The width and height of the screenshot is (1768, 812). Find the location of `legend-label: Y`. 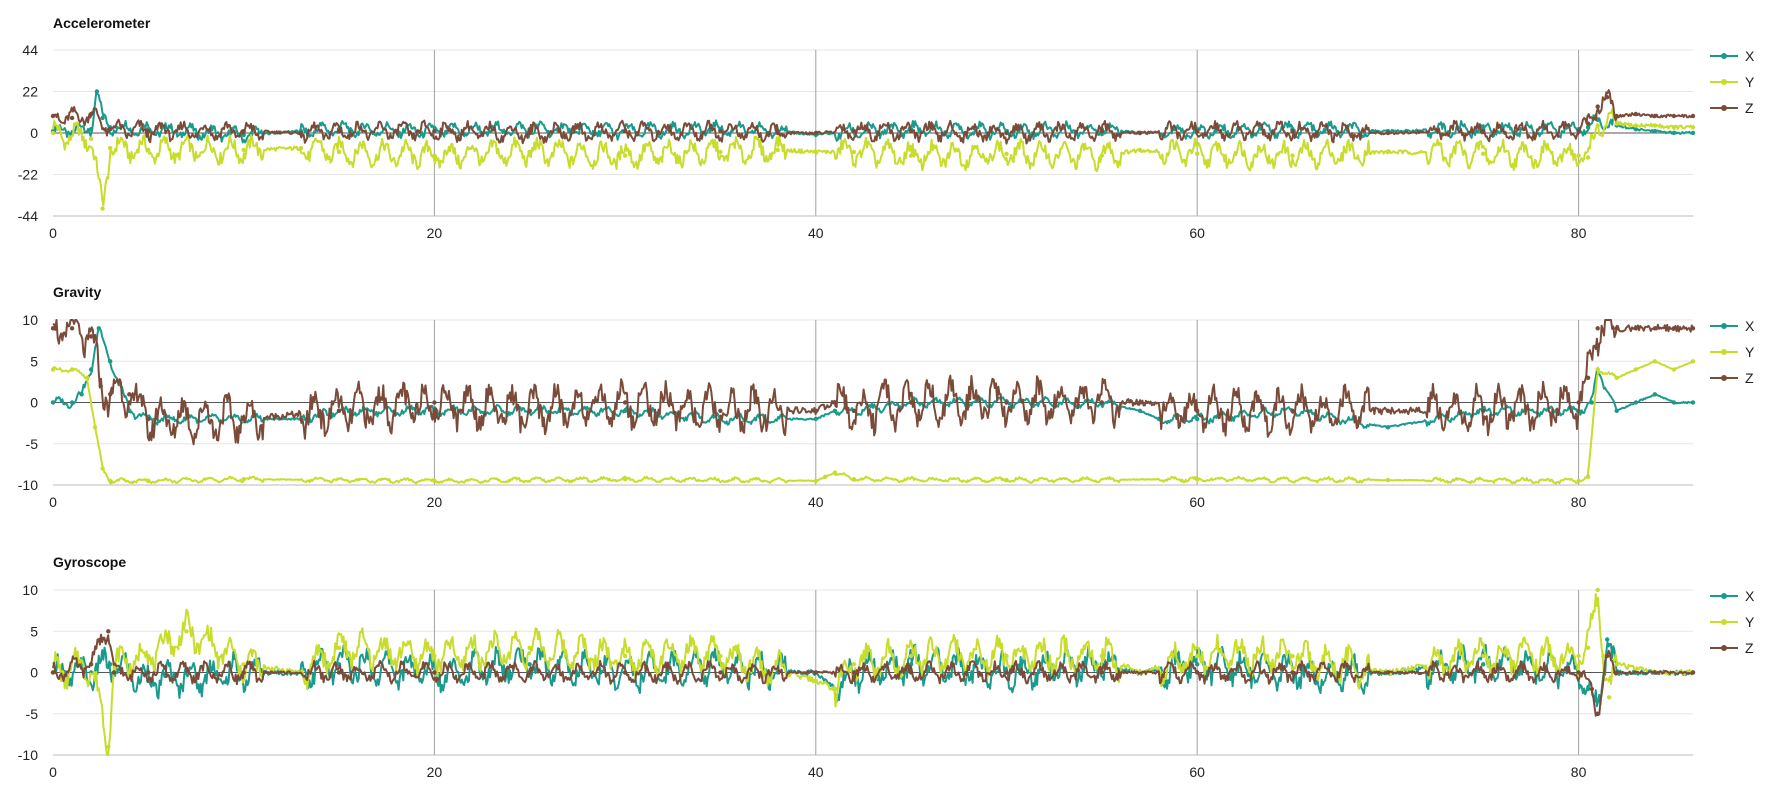

legend-label: Y is located at coordinates (1750, 82).